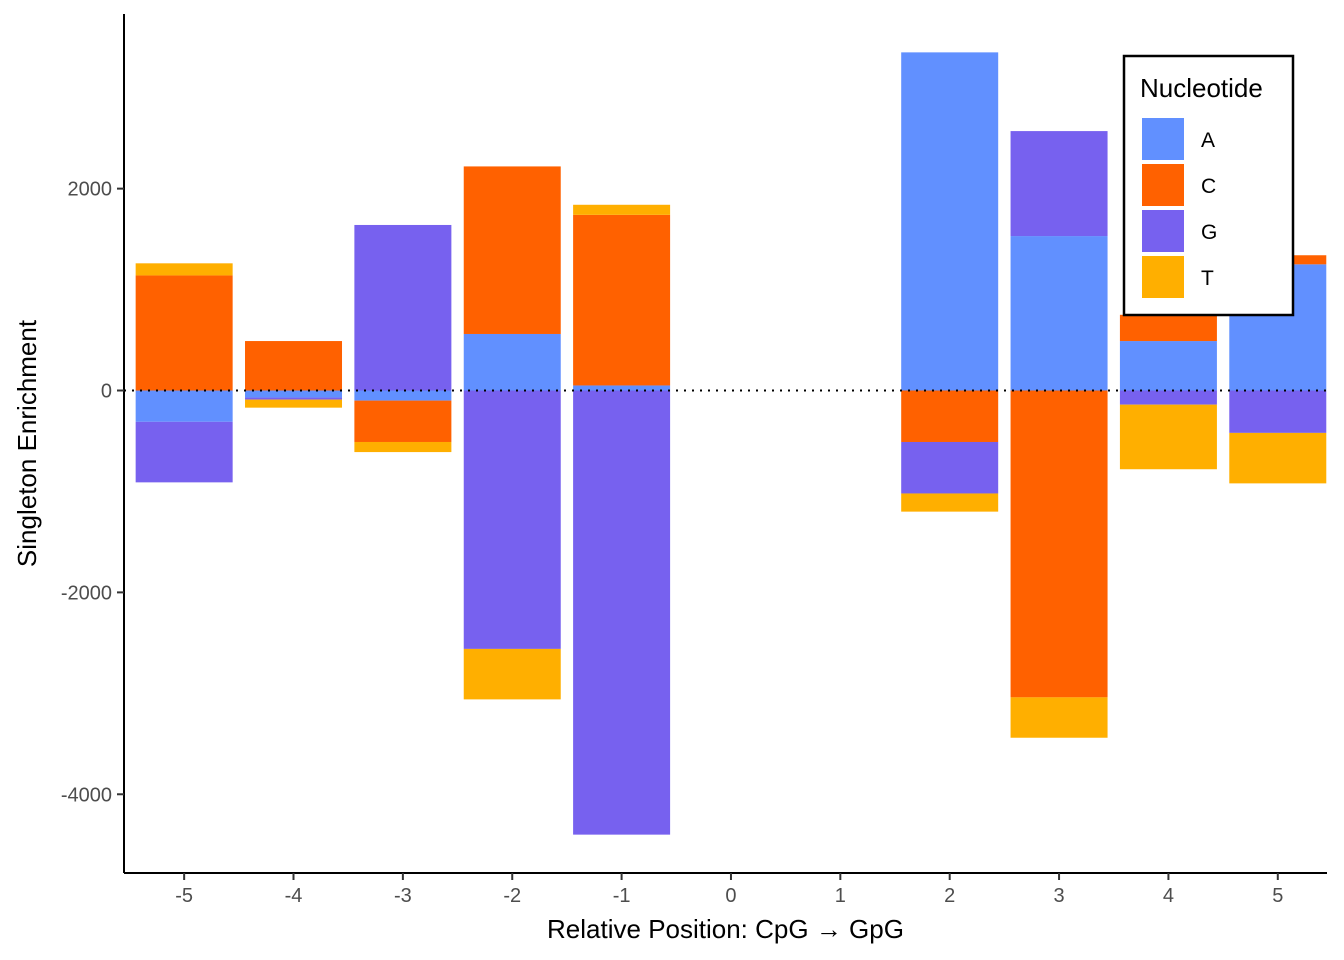 This screenshot has height=960, width=1344. I want to click on legend-label-T: T, so click(1207, 278).